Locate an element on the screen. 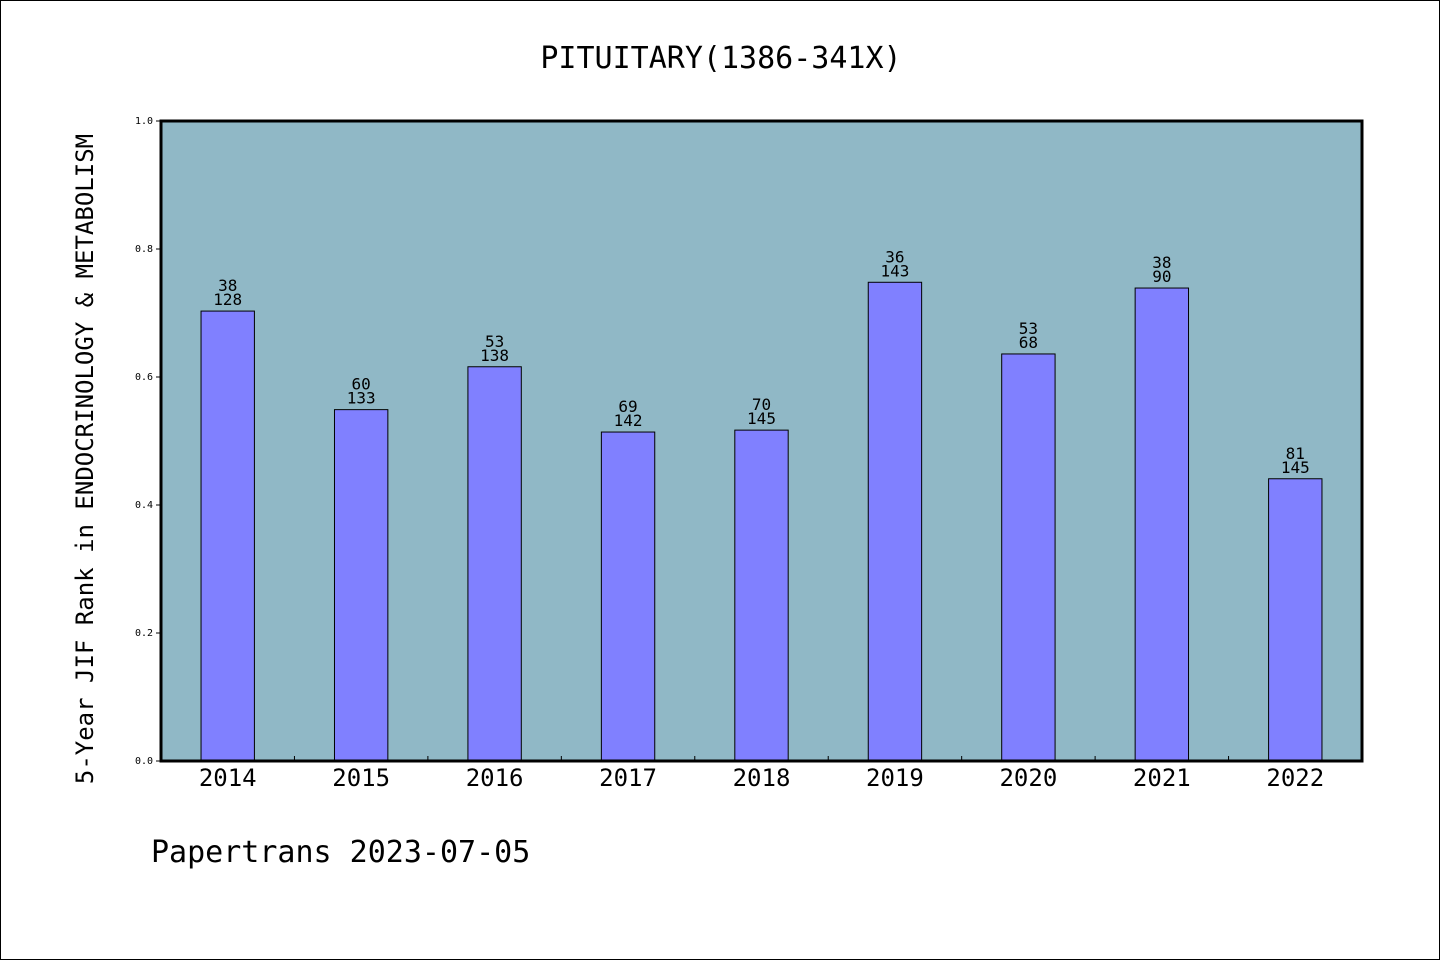 The width and height of the screenshot is (1440, 960). total-label-2022: 145 is located at coordinates (1295, 467).